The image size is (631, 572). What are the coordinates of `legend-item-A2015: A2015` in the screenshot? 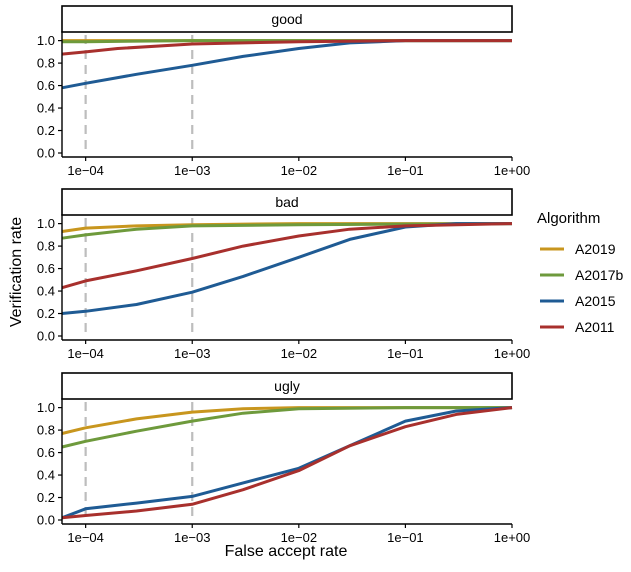 It's located at (578, 301).